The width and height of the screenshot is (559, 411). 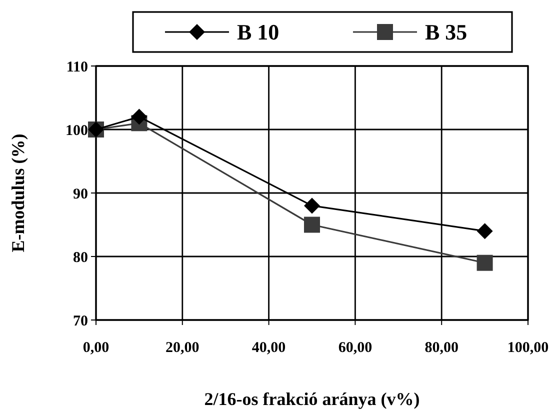 What do you see at coordinates (80, 321) in the screenshot?
I see `y-tick-label: 70` at bounding box center [80, 321].